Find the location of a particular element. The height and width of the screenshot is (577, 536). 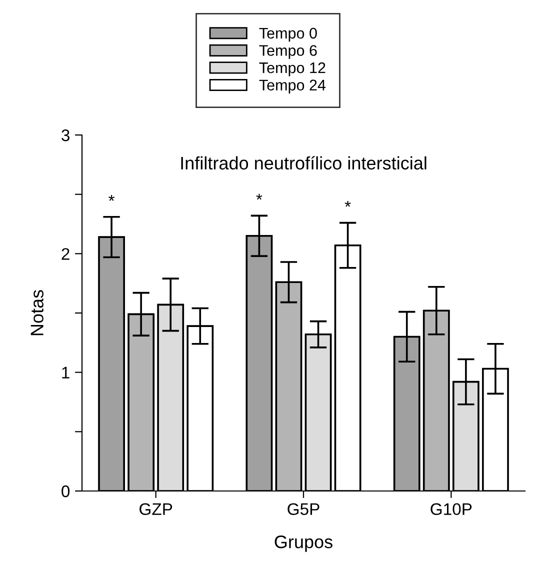

y-tick-label: 0 is located at coordinates (66, 491).